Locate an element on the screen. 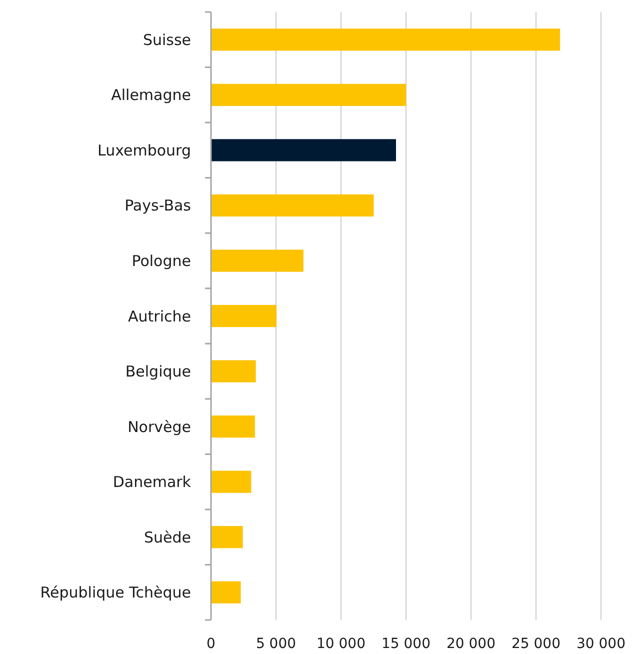 The width and height of the screenshot is (644, 654). x-tick-label: 30 000 is located at coordinates (601, 644).